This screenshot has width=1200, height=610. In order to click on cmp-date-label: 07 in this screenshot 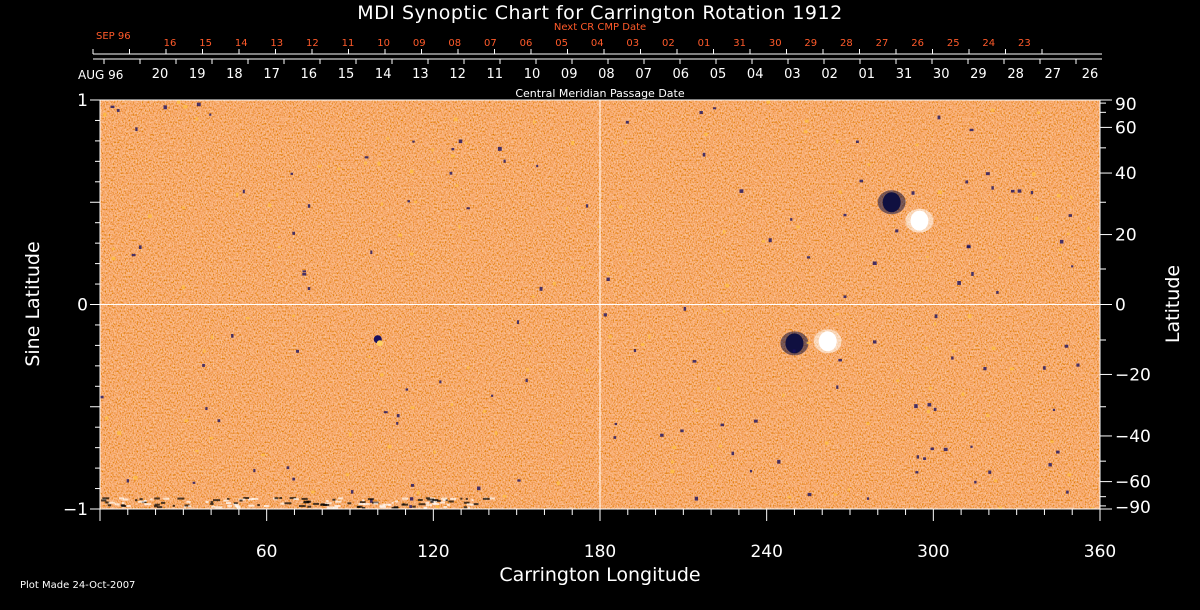, I will do `click(643, 74)`.